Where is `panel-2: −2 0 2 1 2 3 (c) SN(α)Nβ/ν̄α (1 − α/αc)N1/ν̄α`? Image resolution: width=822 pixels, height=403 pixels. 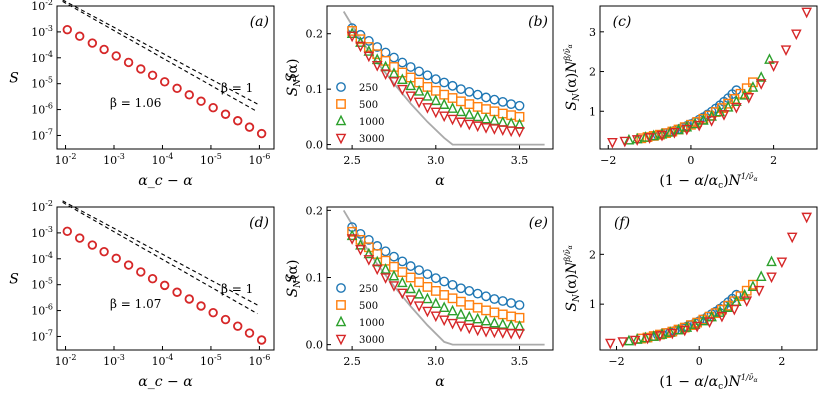 panel-2: −2 0 2 1 2 3 (c) SN(α)Nβ/ν̄α (1 − α/αc)N1/ν̄α is located at coordinates (690, 98).